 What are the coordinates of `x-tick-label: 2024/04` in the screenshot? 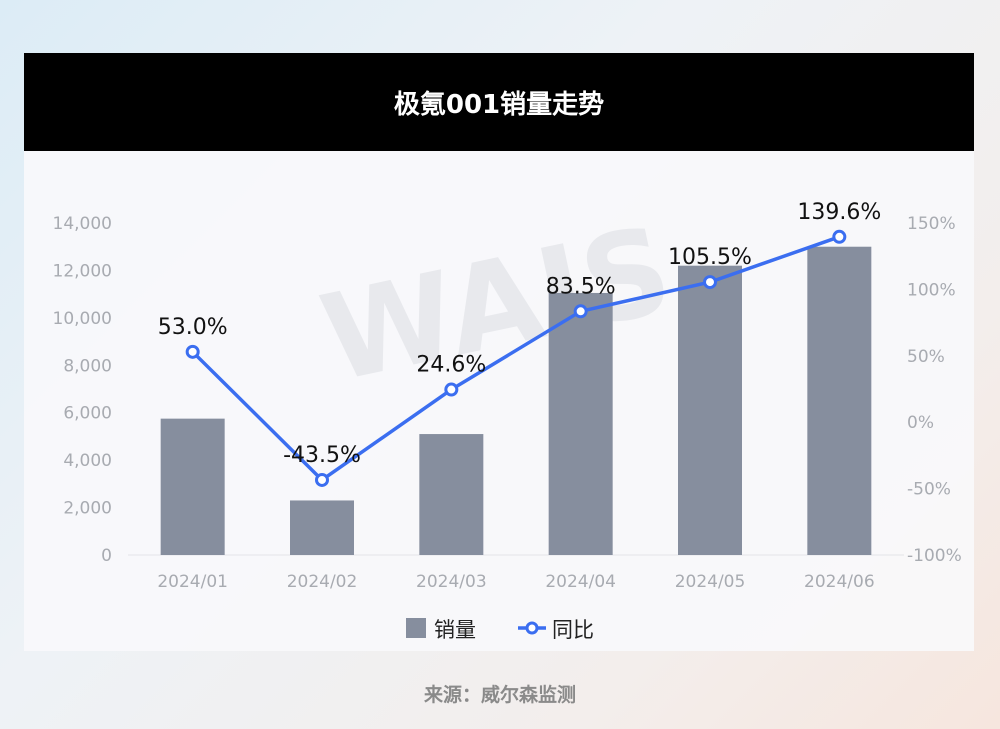 It's located at (580, 582).